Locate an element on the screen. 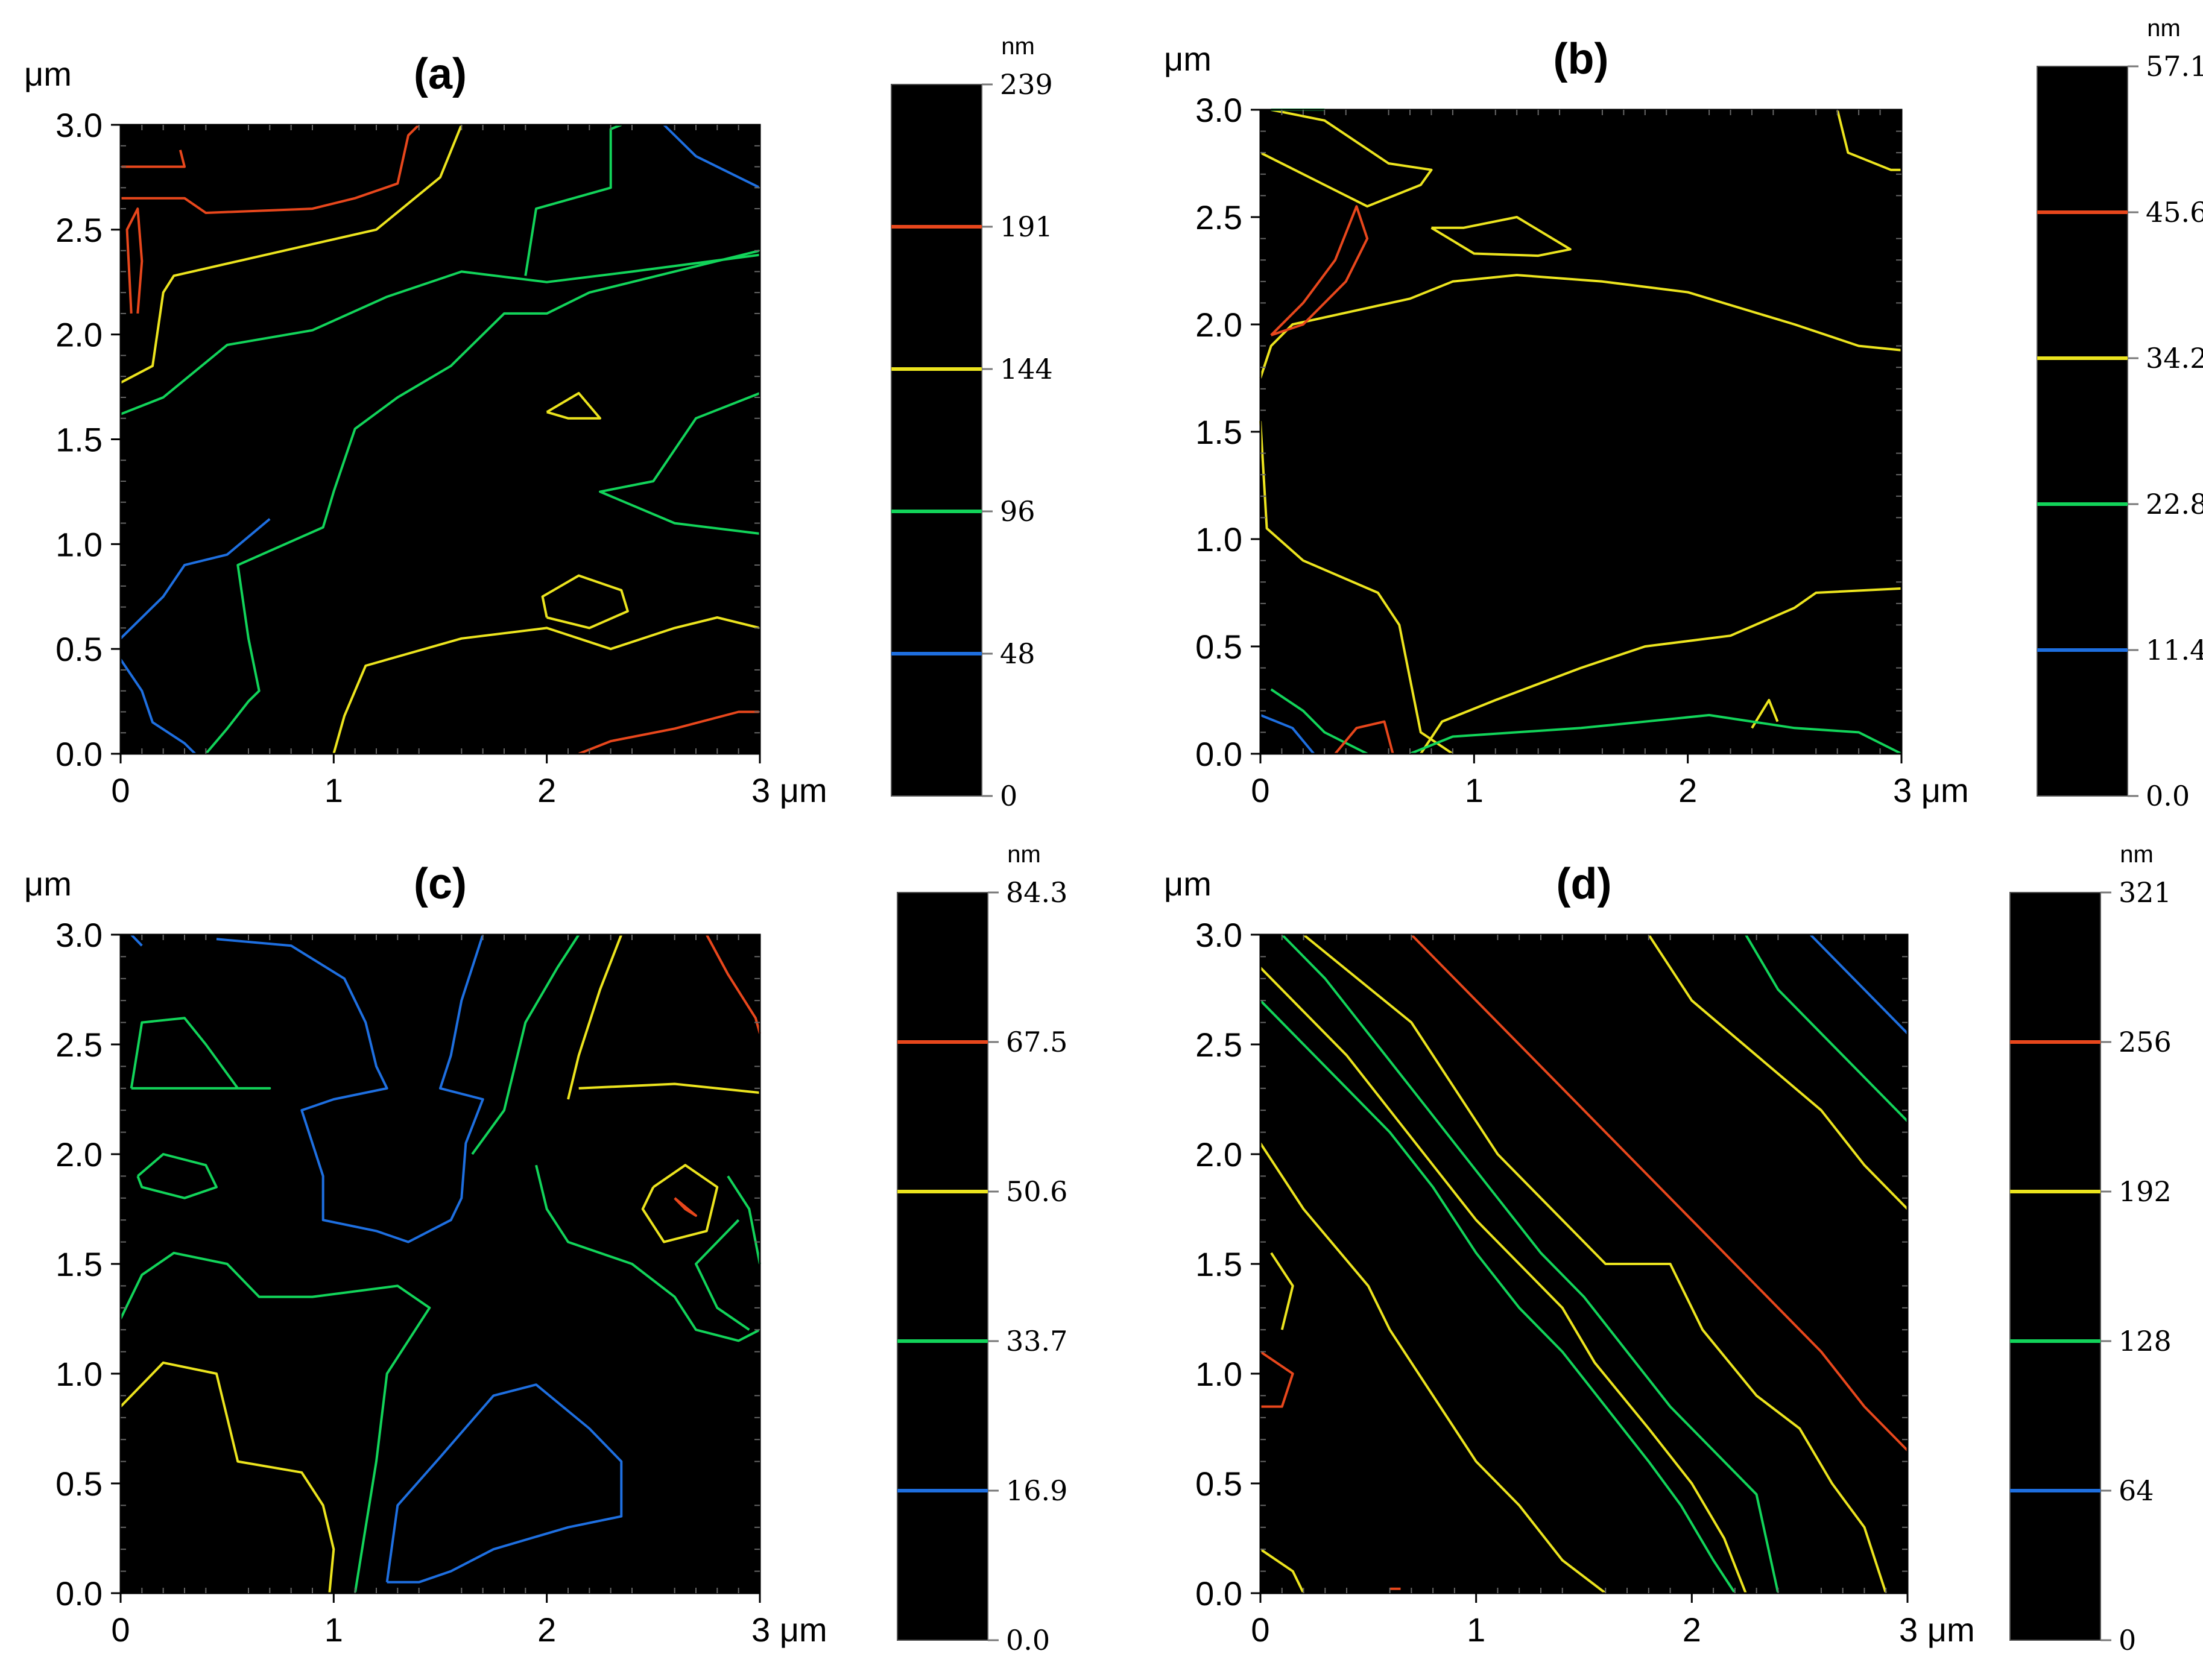  colorbar-label: 191 is located at coordinates (1026, 226).